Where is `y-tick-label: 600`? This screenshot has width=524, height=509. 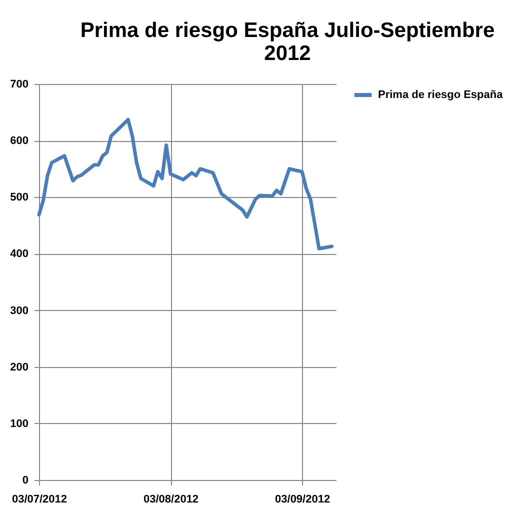
y-tick-label: 600 is located at coordinates (19, 141).